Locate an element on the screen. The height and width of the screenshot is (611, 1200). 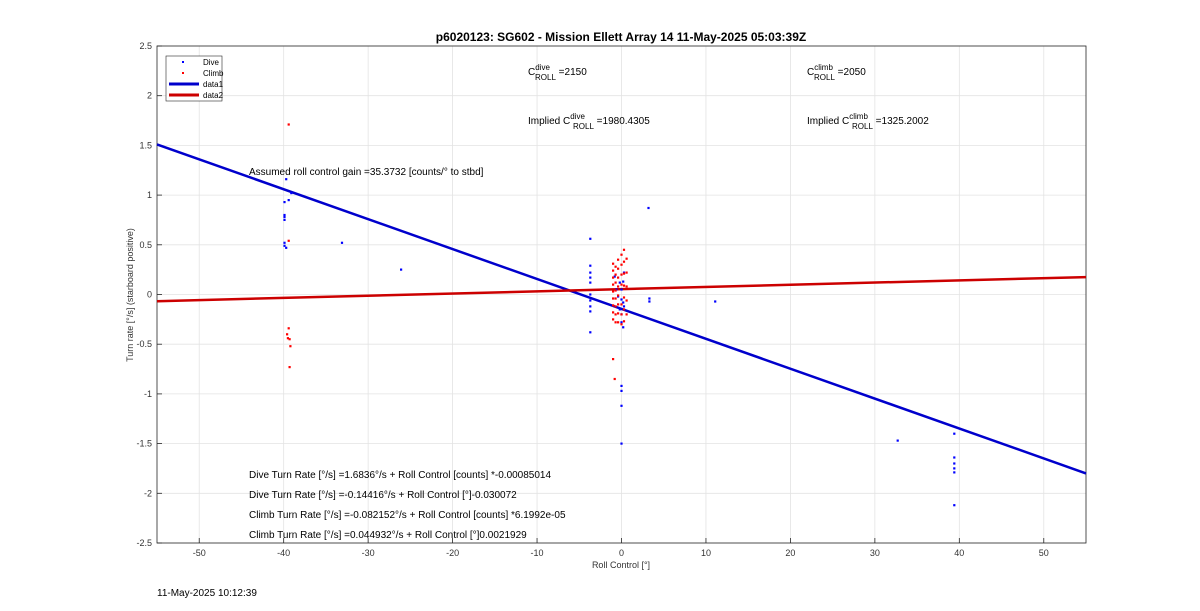
x-tick-label: 0 is located at coordinates (621, 553).